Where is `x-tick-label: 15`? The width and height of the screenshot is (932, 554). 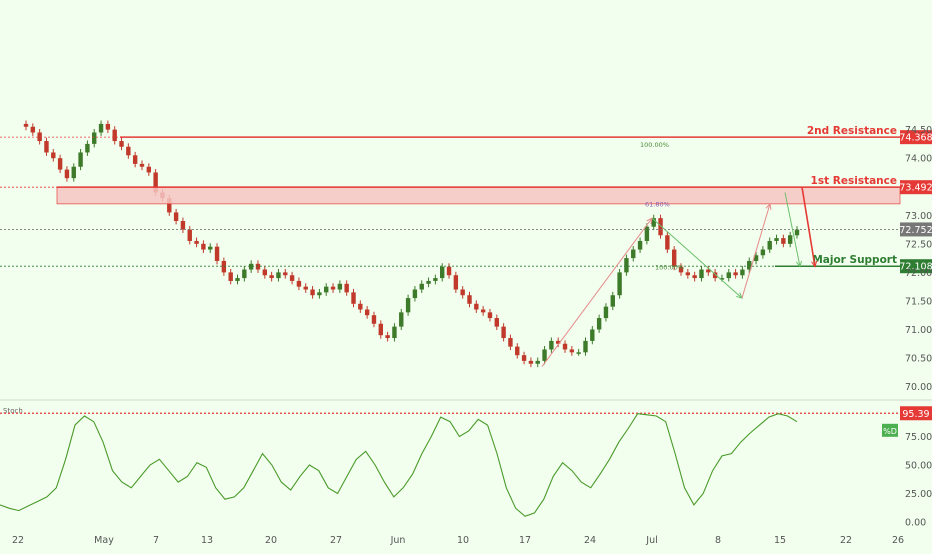
x-tick-label: 15 is located at coordinates (780, 540).